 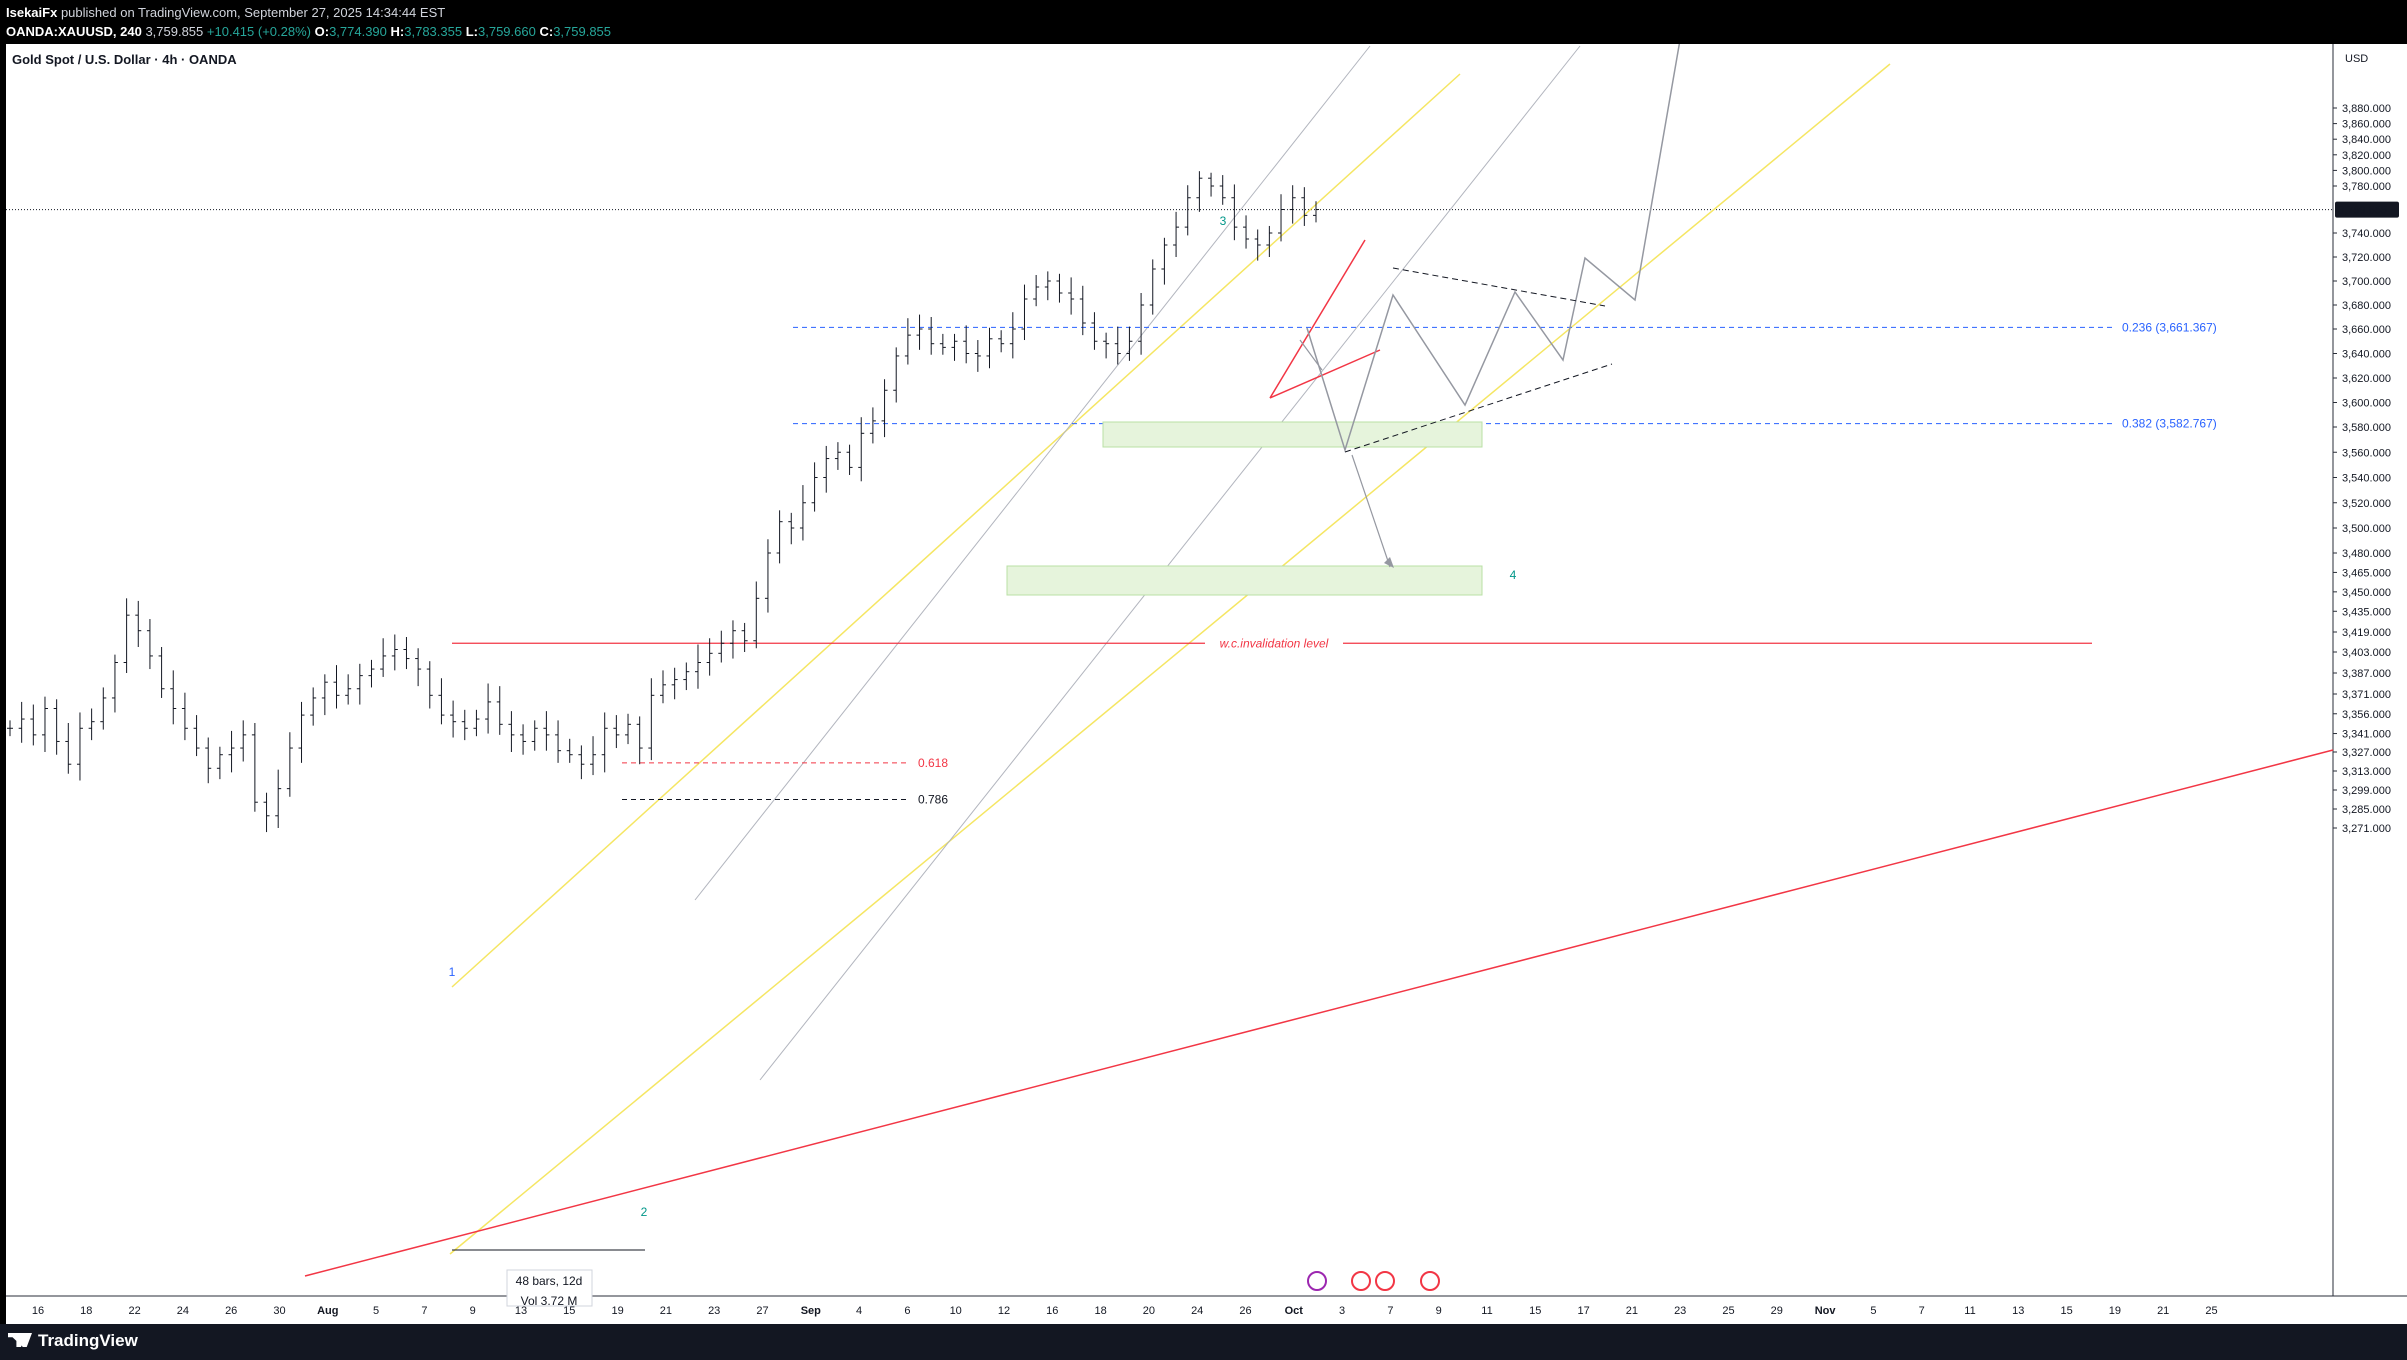 I want to click on price-tick-label: 3,800.000, so click(x=2366, y=171).